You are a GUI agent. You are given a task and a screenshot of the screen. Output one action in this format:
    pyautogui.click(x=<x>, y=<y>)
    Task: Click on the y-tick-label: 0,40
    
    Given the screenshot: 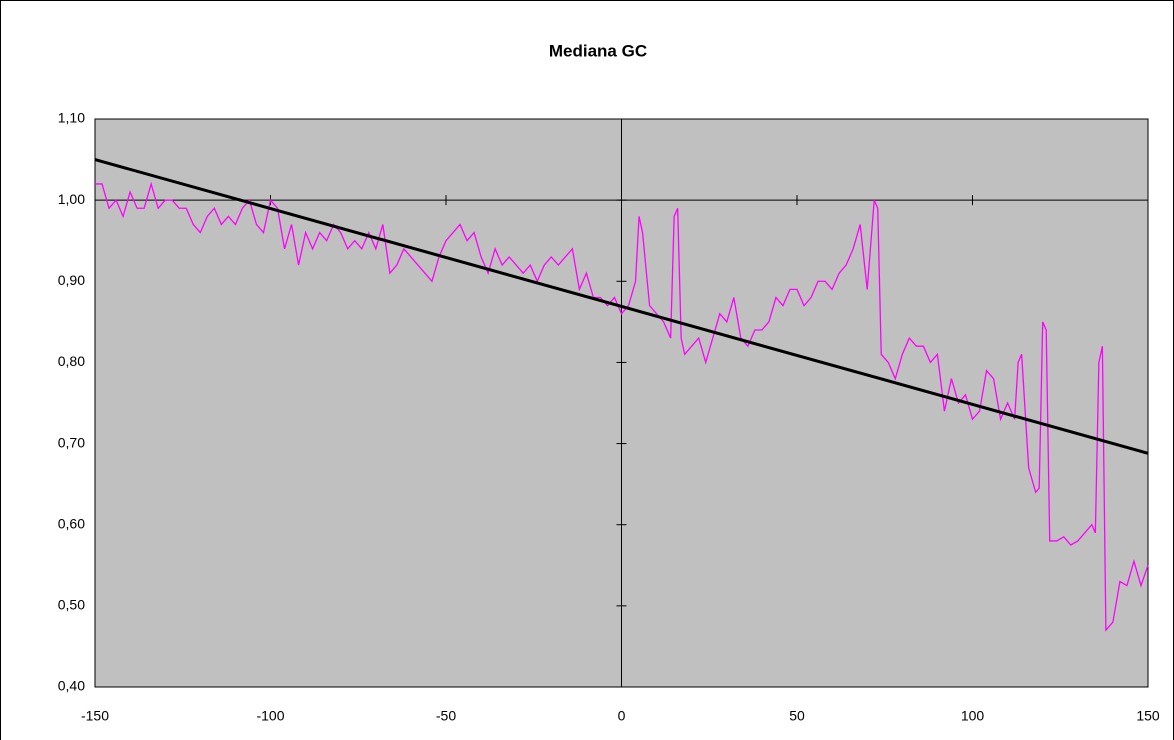 What is the action you would take?
    pyautogui.click(x=71, y=686)
    